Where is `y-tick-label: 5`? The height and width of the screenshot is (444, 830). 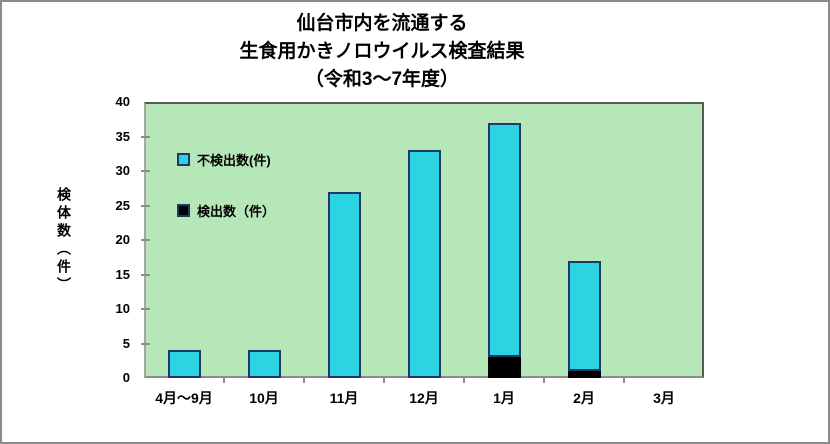
y-tick-label: 5 is located at coordinates (126, 343).